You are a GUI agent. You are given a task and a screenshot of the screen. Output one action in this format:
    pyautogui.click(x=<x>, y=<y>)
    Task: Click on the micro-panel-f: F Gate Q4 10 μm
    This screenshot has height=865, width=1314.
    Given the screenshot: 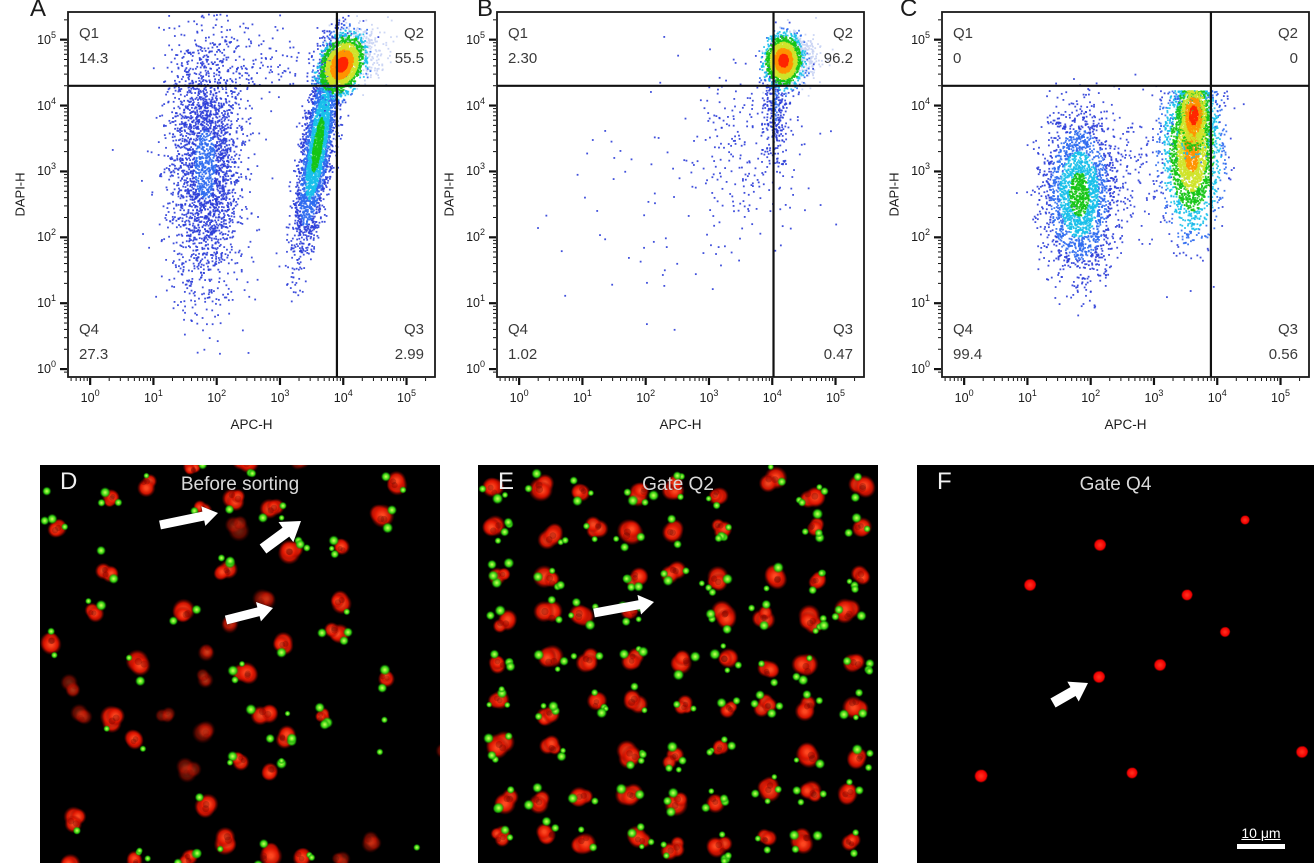 What is the action you would take?
    pyautogui.click(x=1115, y=664)
    